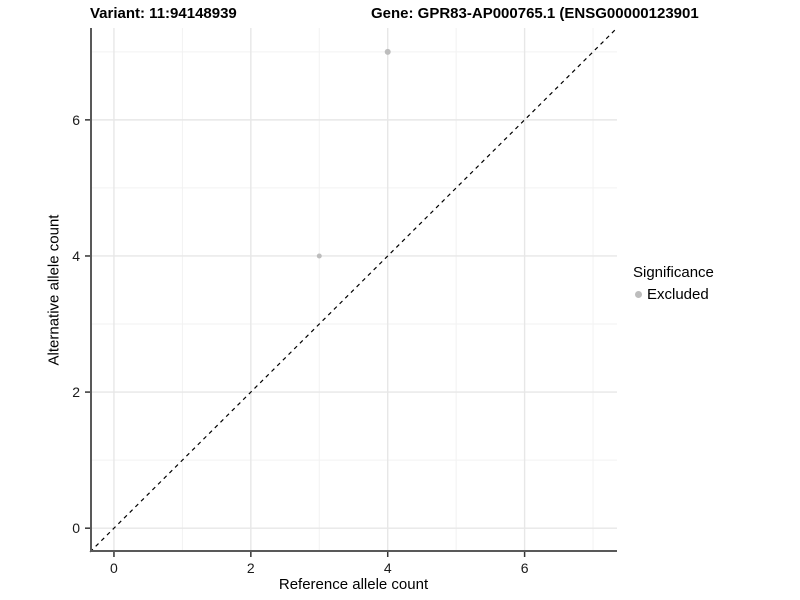 This screenshot has width=800, height=600. What do you see at coordinates (76, 528) in the screenshot?
I see `y-tick-label: 0` at bounding box center [76, 528].